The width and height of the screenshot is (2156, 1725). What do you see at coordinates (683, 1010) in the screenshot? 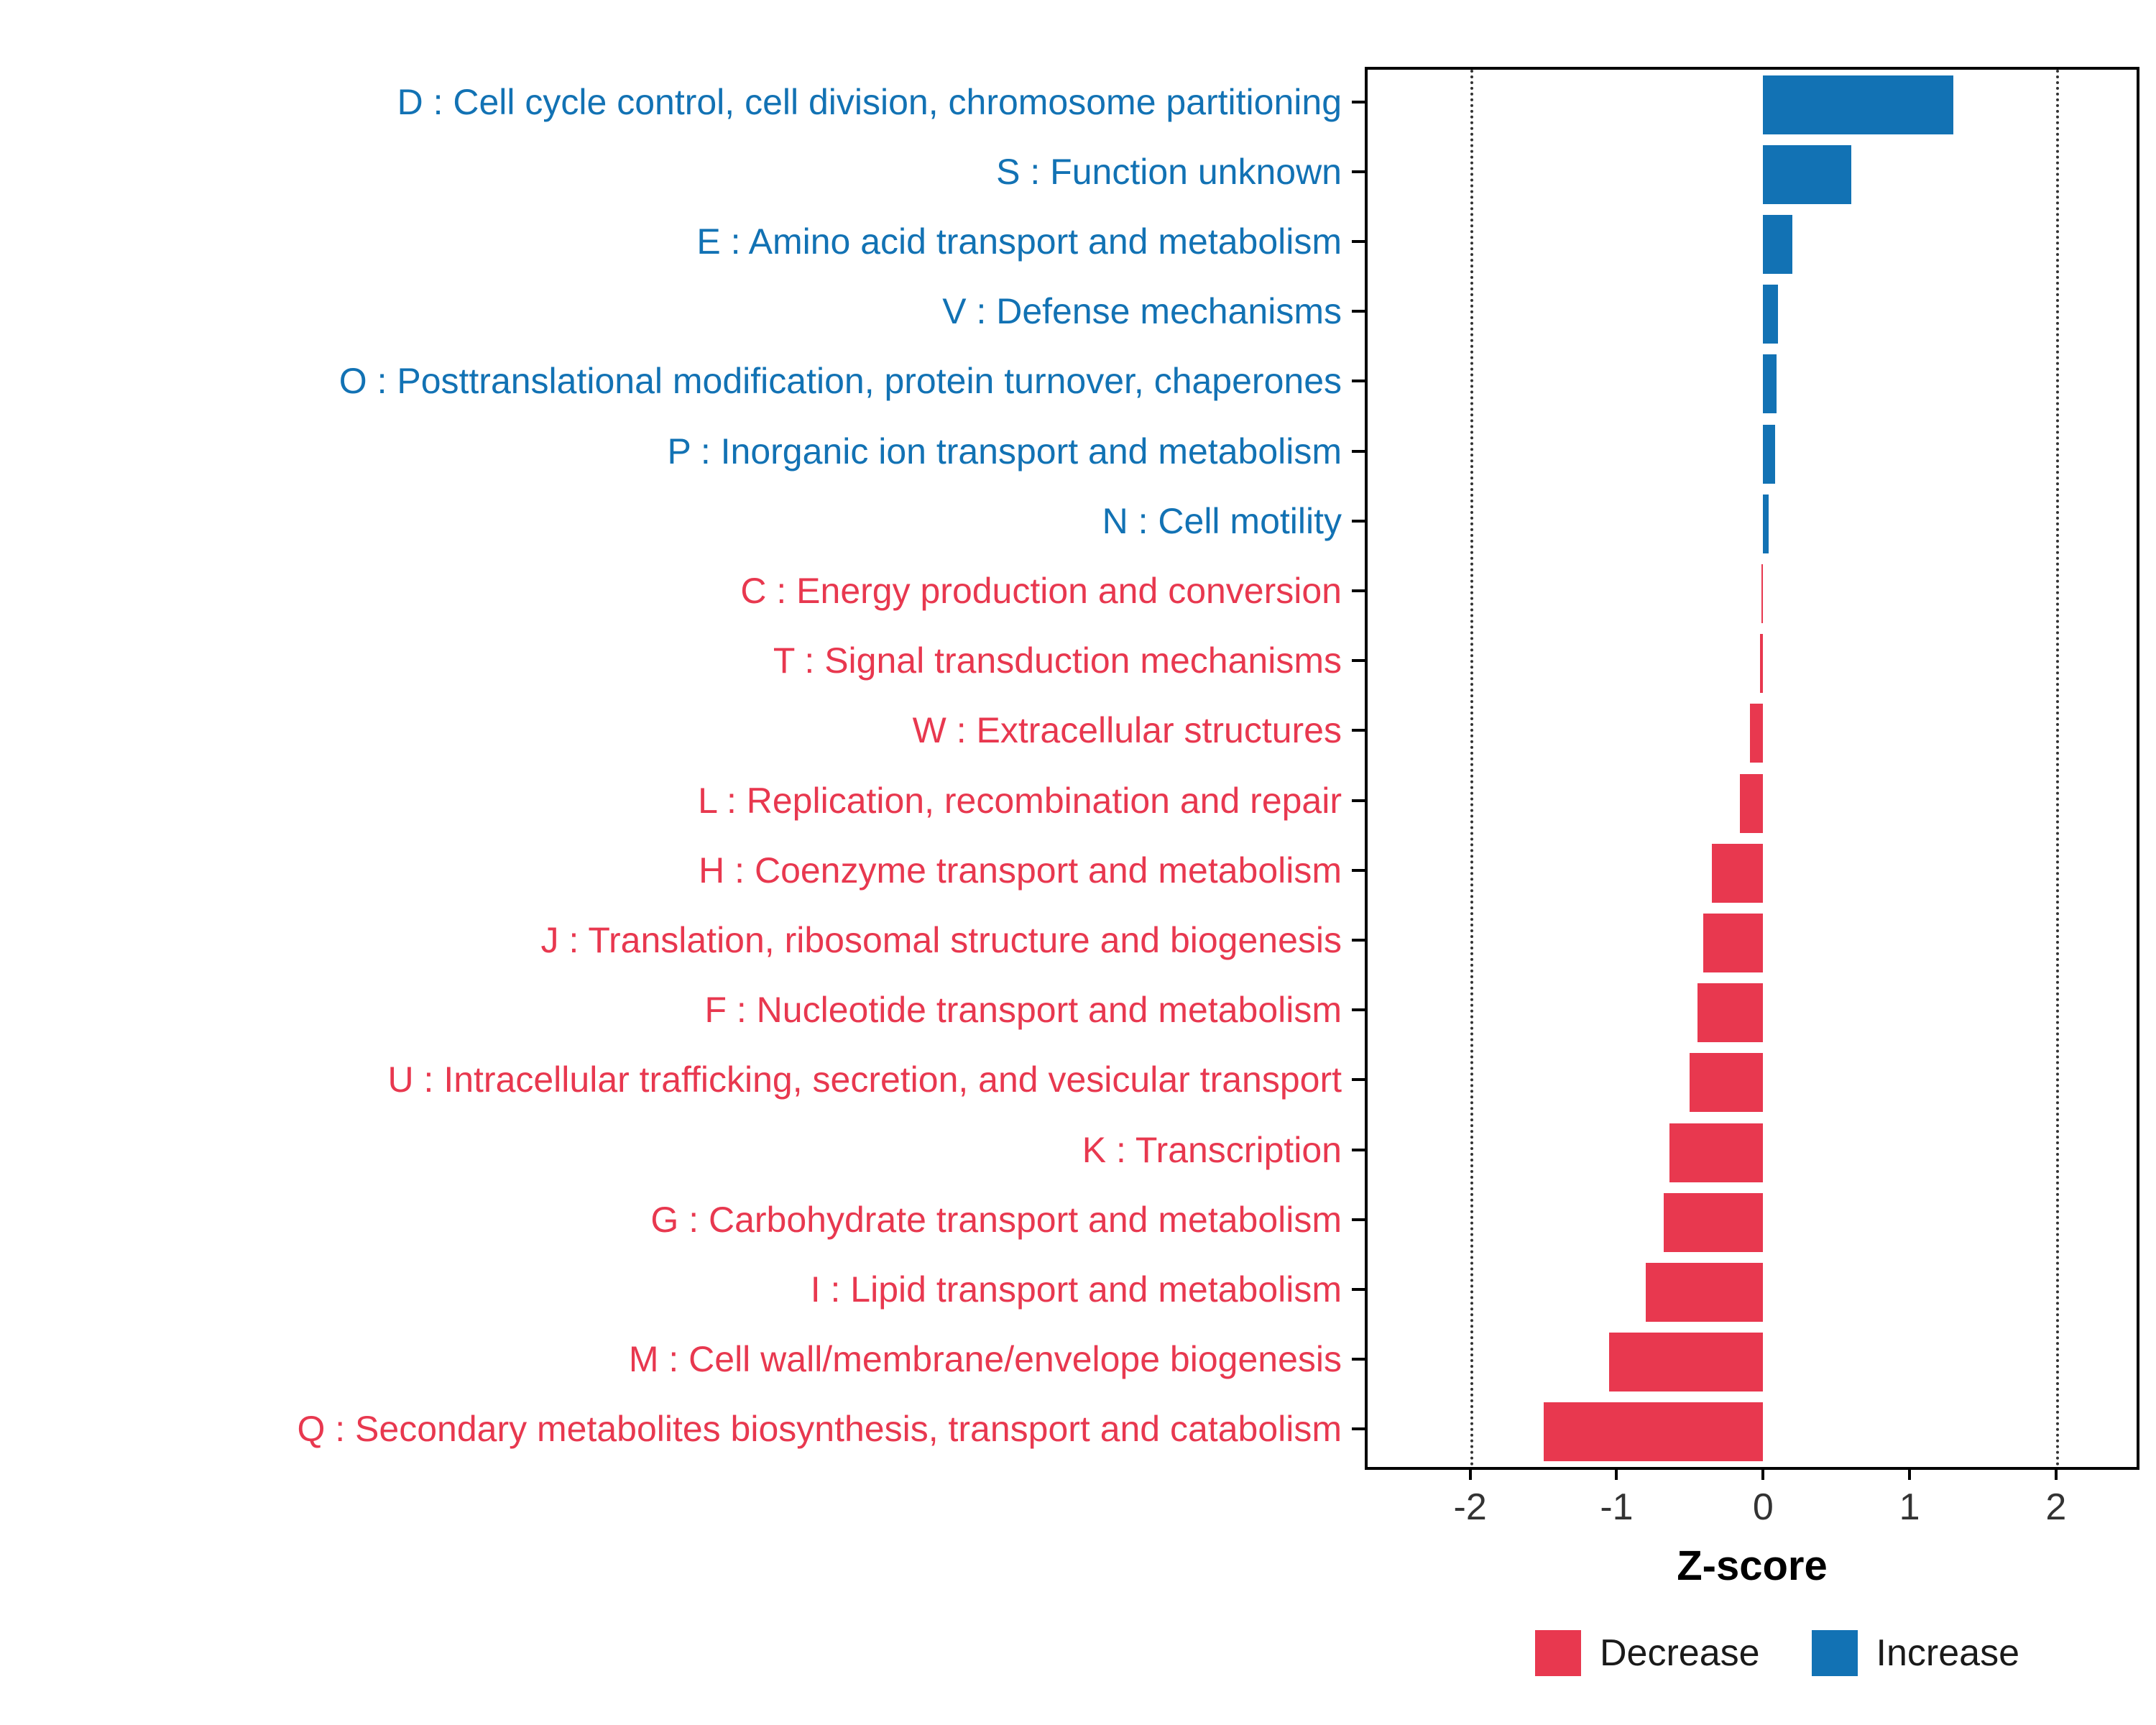
I see `category-row: F : Nucleotide transport and metabolism` at bounding box center [683, 1010].